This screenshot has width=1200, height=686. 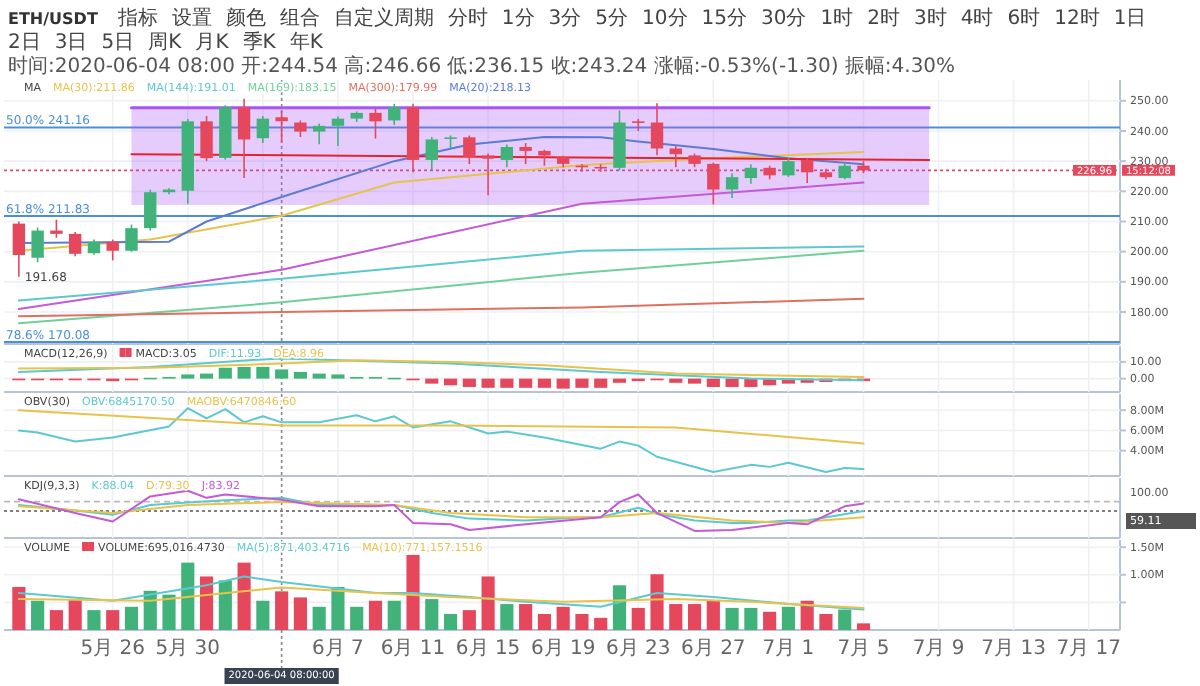 What do you see at coordinates (563, 649) in the screenshot?
I see `x-tick-label: 6月 19` at bounding box center [563, 649].